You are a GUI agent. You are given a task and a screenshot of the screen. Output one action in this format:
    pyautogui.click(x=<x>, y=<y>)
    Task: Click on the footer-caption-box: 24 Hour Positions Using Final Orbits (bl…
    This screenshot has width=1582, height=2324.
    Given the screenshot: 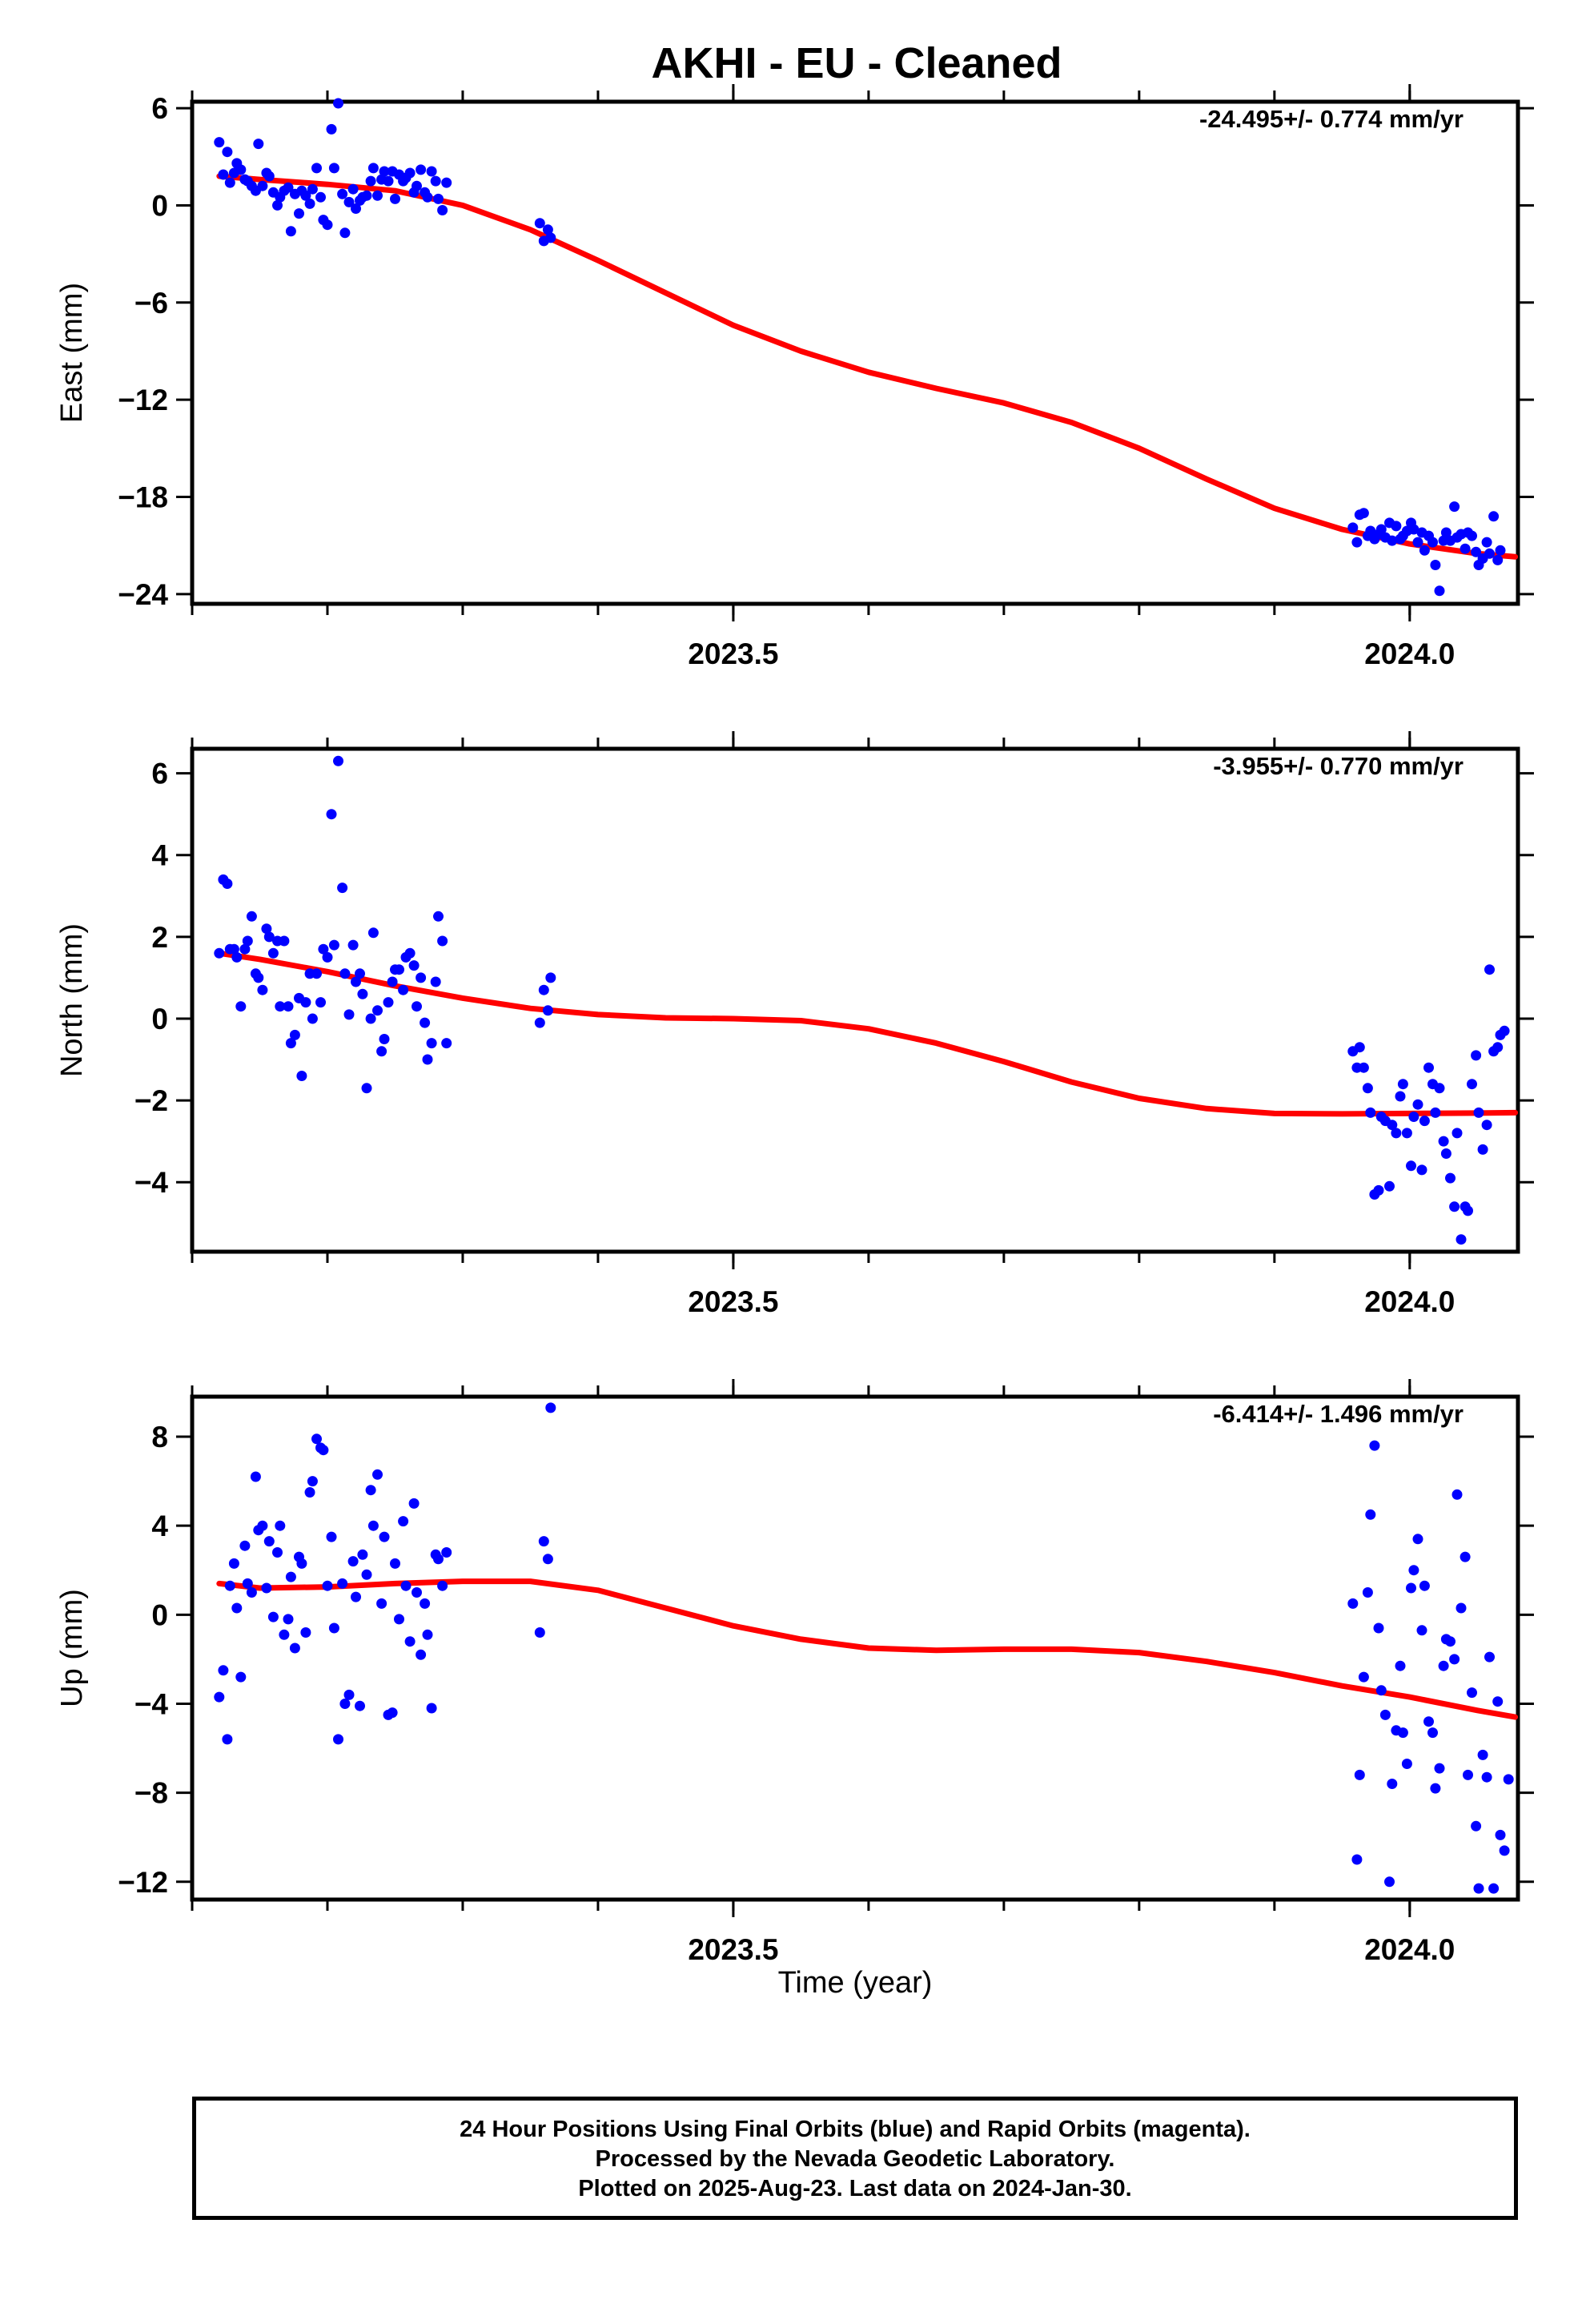 What is the action you would take?
    pyautogui.click(x=855, y=2158)
    